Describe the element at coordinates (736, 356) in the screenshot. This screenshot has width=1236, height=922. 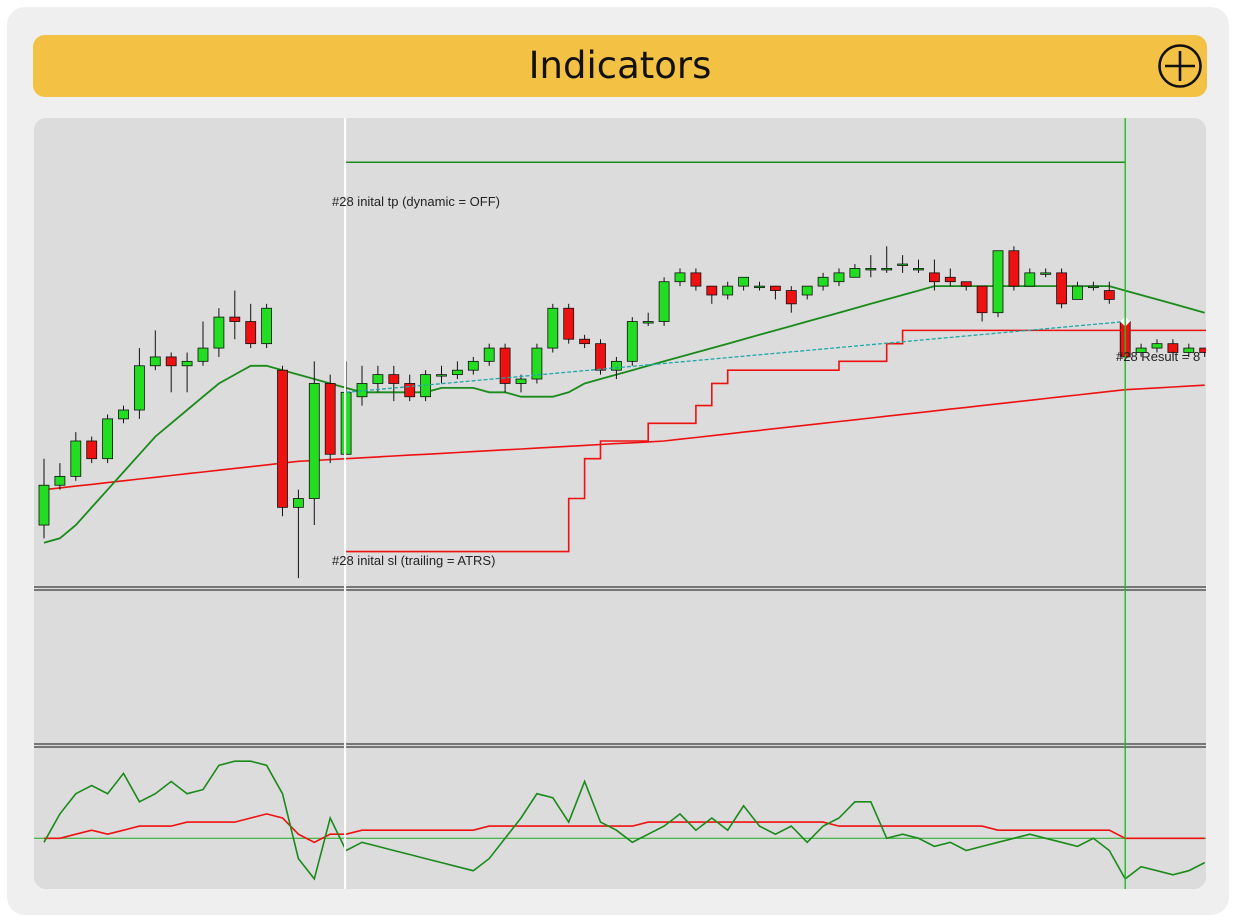
I see `trade-connector-line` at that location.